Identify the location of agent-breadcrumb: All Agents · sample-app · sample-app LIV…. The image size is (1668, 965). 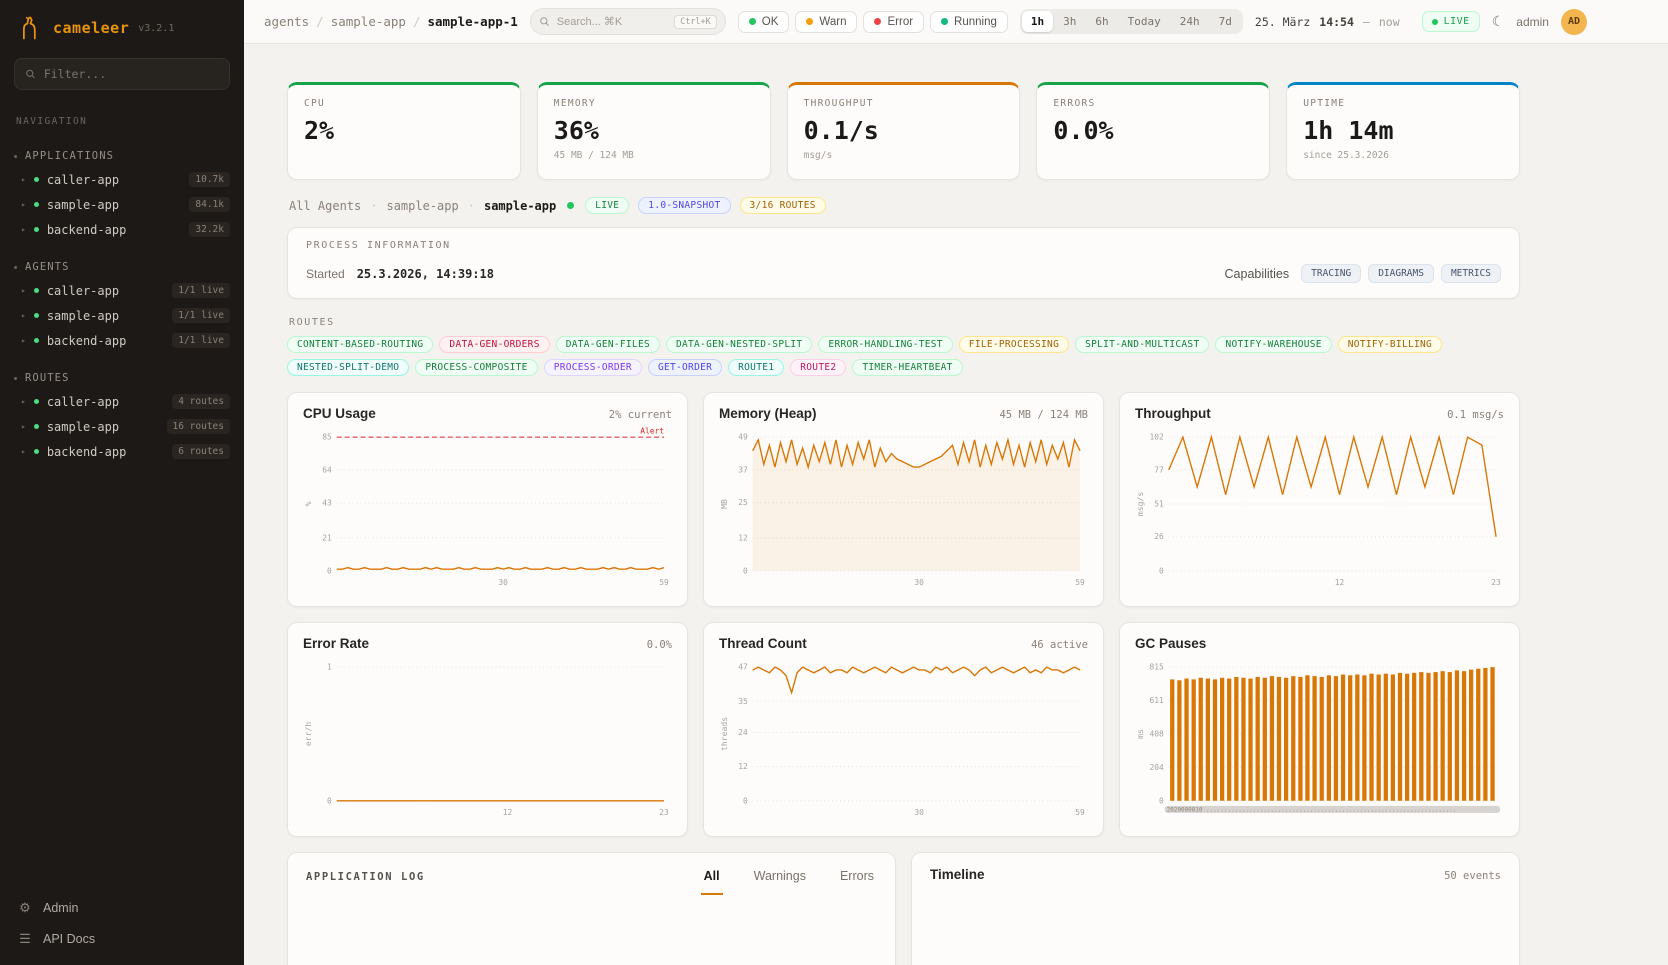
(903, 205).